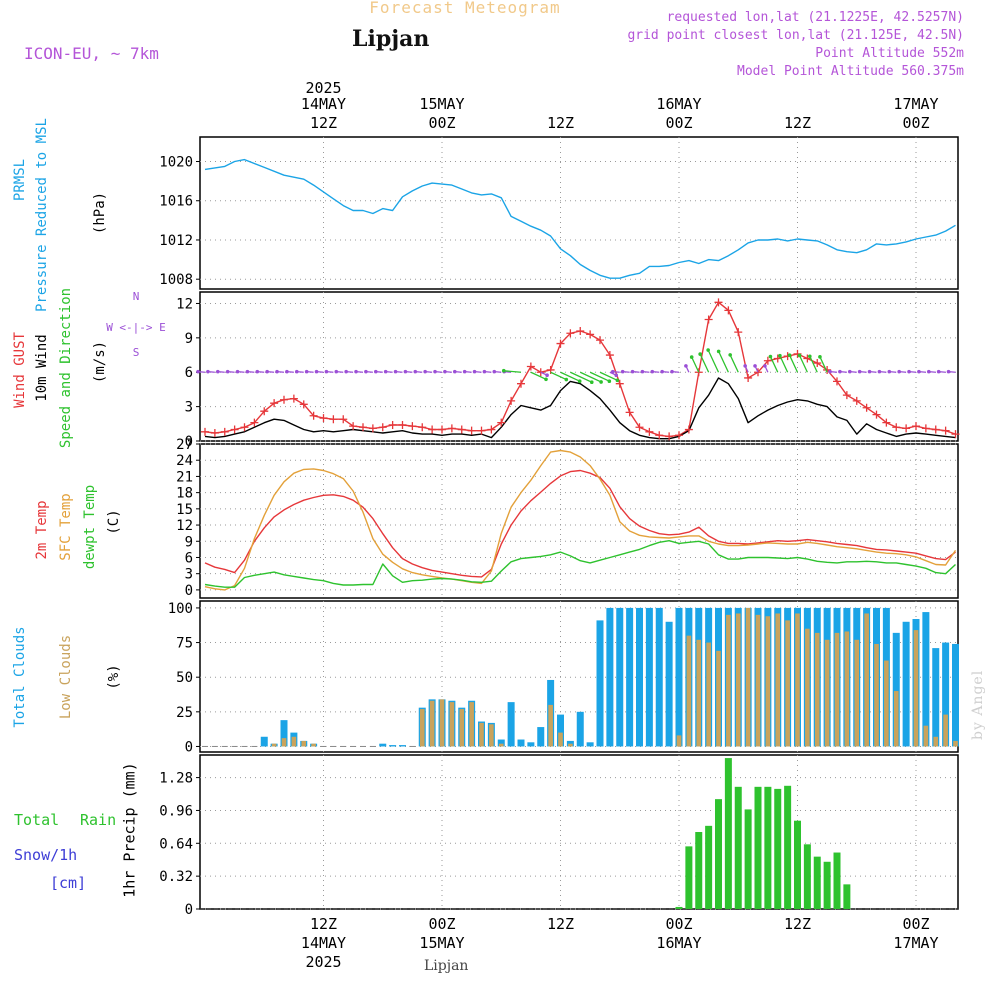 This screenshot has width=1000, height=1000. I want to click on y-tick-label: 75, so click(184, 644).